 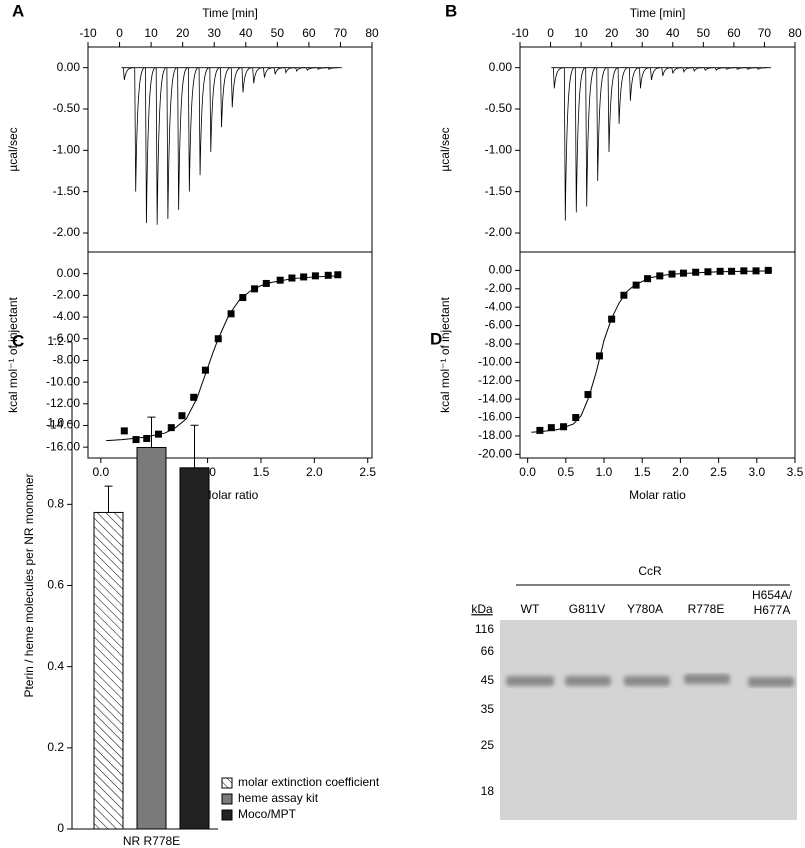 I want to click on lane-label: Y780A, so click(x=645, y=609).